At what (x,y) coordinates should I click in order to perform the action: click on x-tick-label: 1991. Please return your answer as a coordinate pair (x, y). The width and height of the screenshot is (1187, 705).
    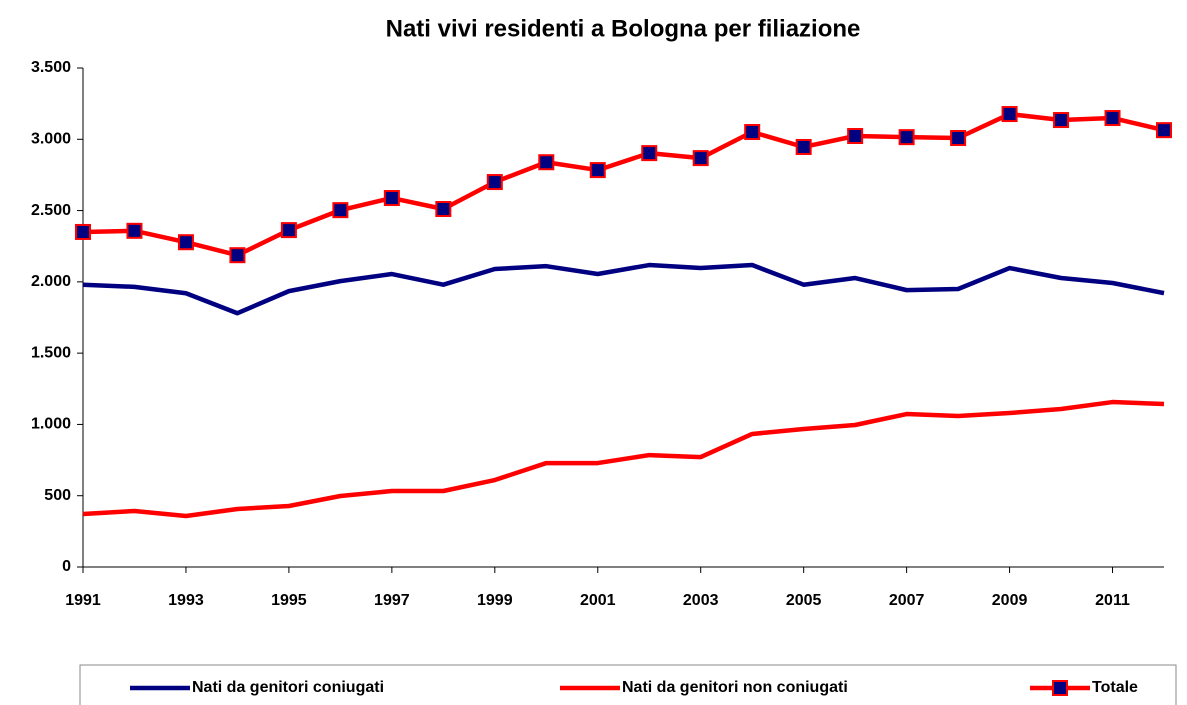
    Looking at the image, I should click on (83, 600).